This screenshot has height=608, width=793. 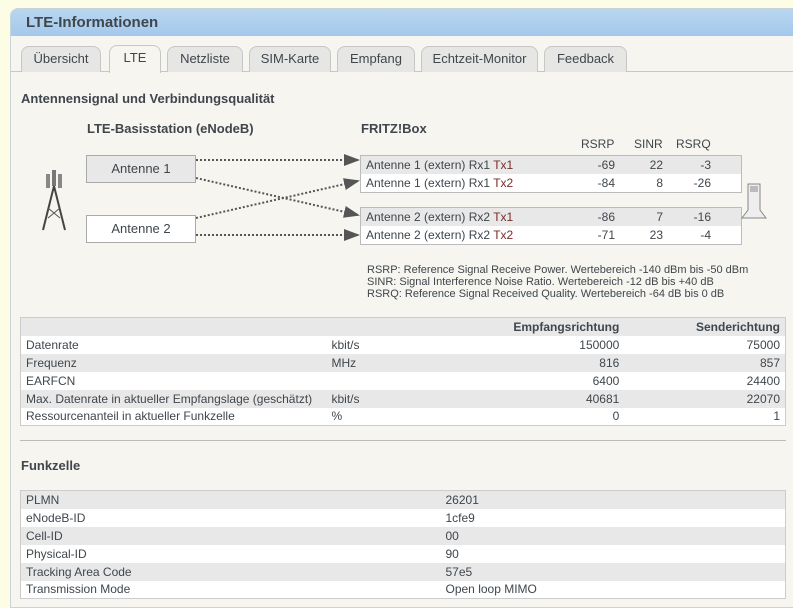 I want to click on table-row: PLMN 26201, so click(x=403, y=499).